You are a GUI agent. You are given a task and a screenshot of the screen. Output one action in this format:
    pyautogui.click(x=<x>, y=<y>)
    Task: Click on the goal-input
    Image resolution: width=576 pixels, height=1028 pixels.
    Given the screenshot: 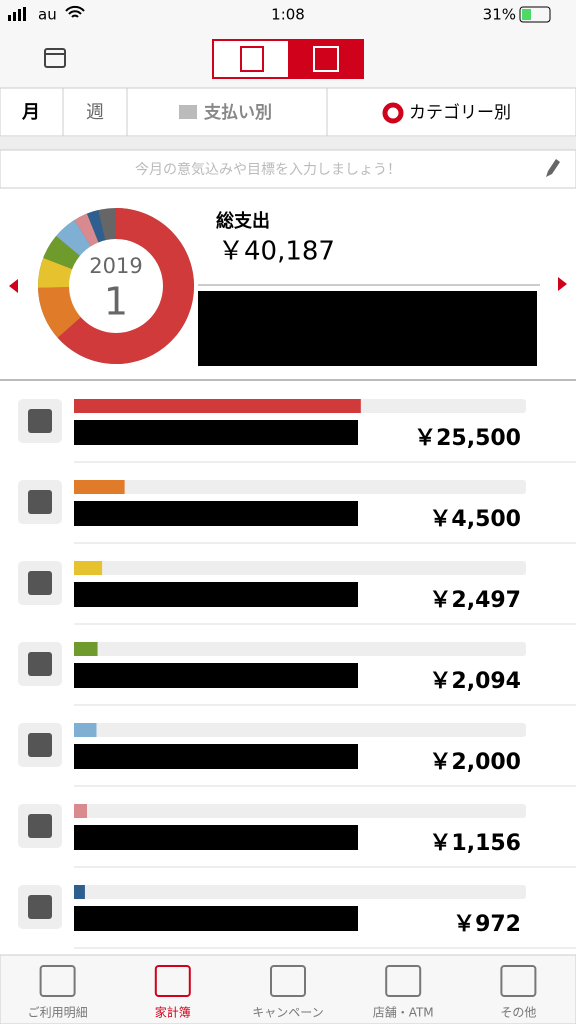 What is the action you would take?
    pyautogui.click(x=288, y=169)
    